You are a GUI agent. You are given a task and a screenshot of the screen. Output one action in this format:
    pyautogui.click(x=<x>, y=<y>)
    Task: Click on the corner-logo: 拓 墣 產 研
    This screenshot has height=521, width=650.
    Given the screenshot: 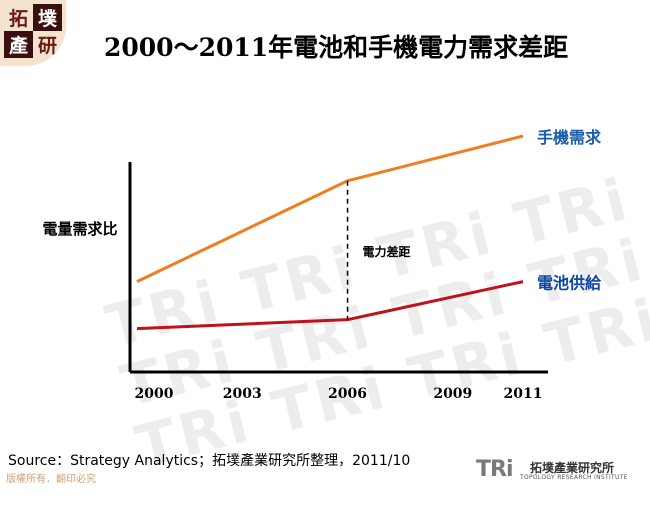 What is the action you would take?
    pyautogui.click(x=33, y=33)
    